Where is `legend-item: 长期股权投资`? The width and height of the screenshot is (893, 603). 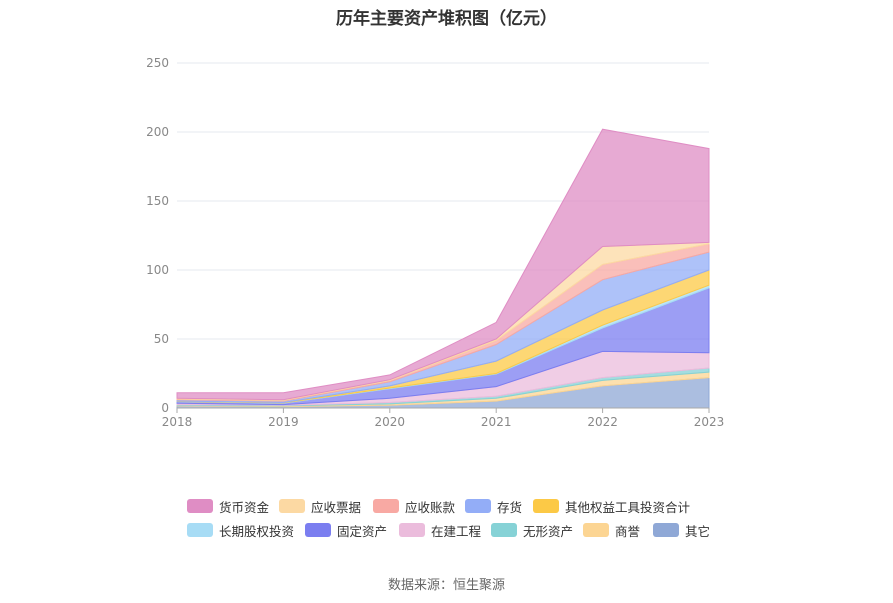
legend-item: 长期股权投资 is located at coordinates (240, 530).